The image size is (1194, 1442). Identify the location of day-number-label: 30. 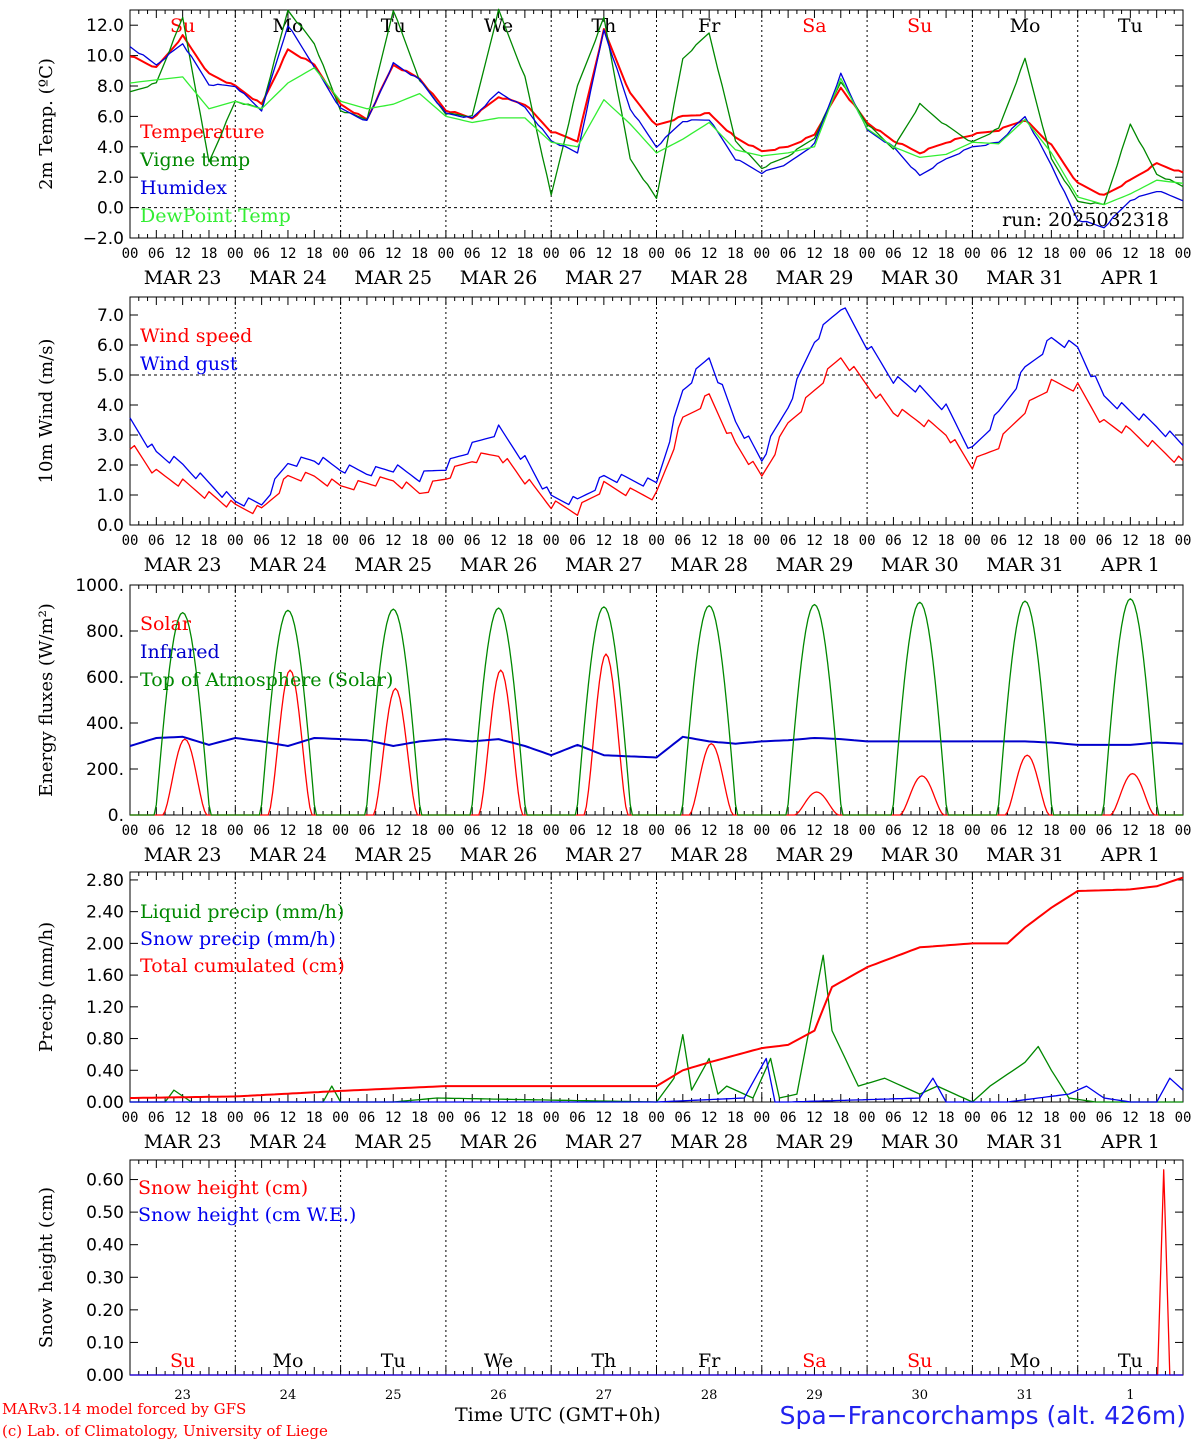
(919, 1395).